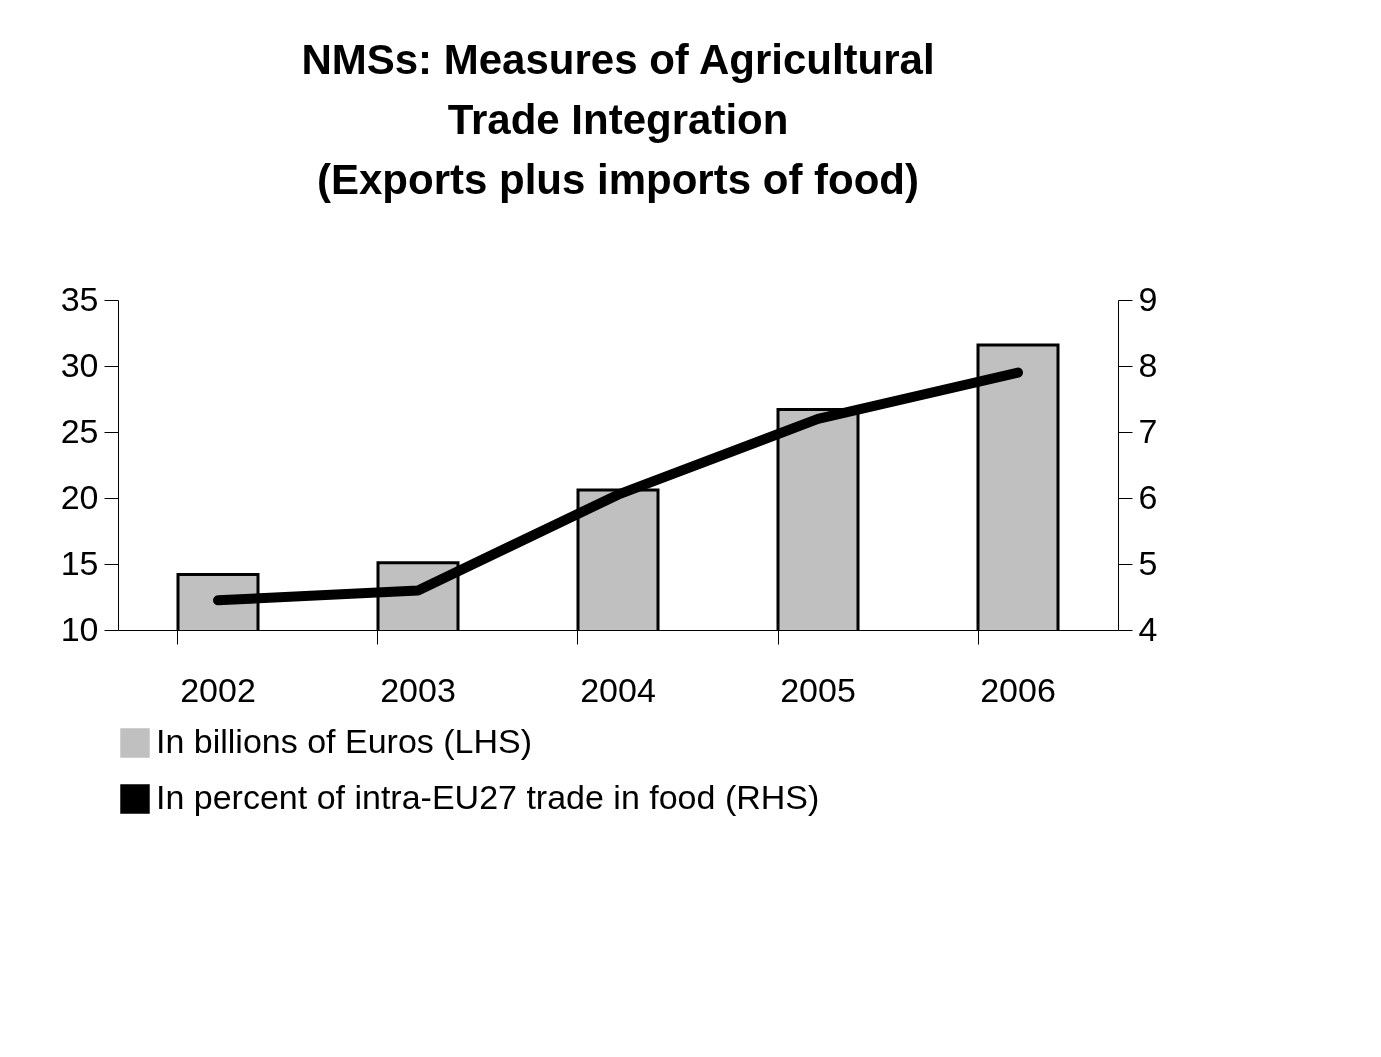 This screenshot has height=1057, width=1381. What do you see at coordinates (79, 562) in the screenshot?
I see `y-tick-label: 15` at bounding box center [79, 562].